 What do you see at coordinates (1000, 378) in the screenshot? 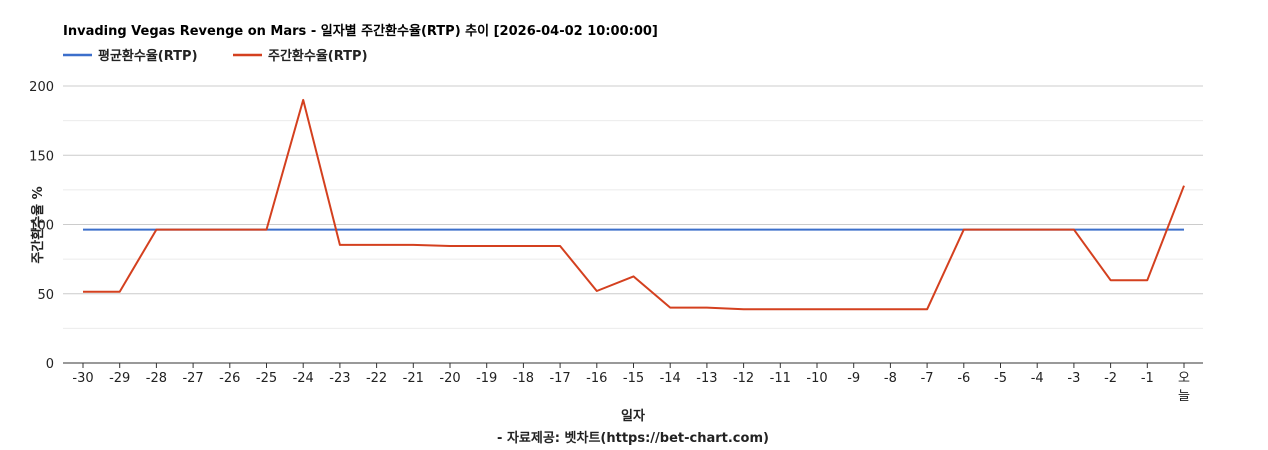
I see `x-tick-label: -5` at bounding box center [1000, 378].